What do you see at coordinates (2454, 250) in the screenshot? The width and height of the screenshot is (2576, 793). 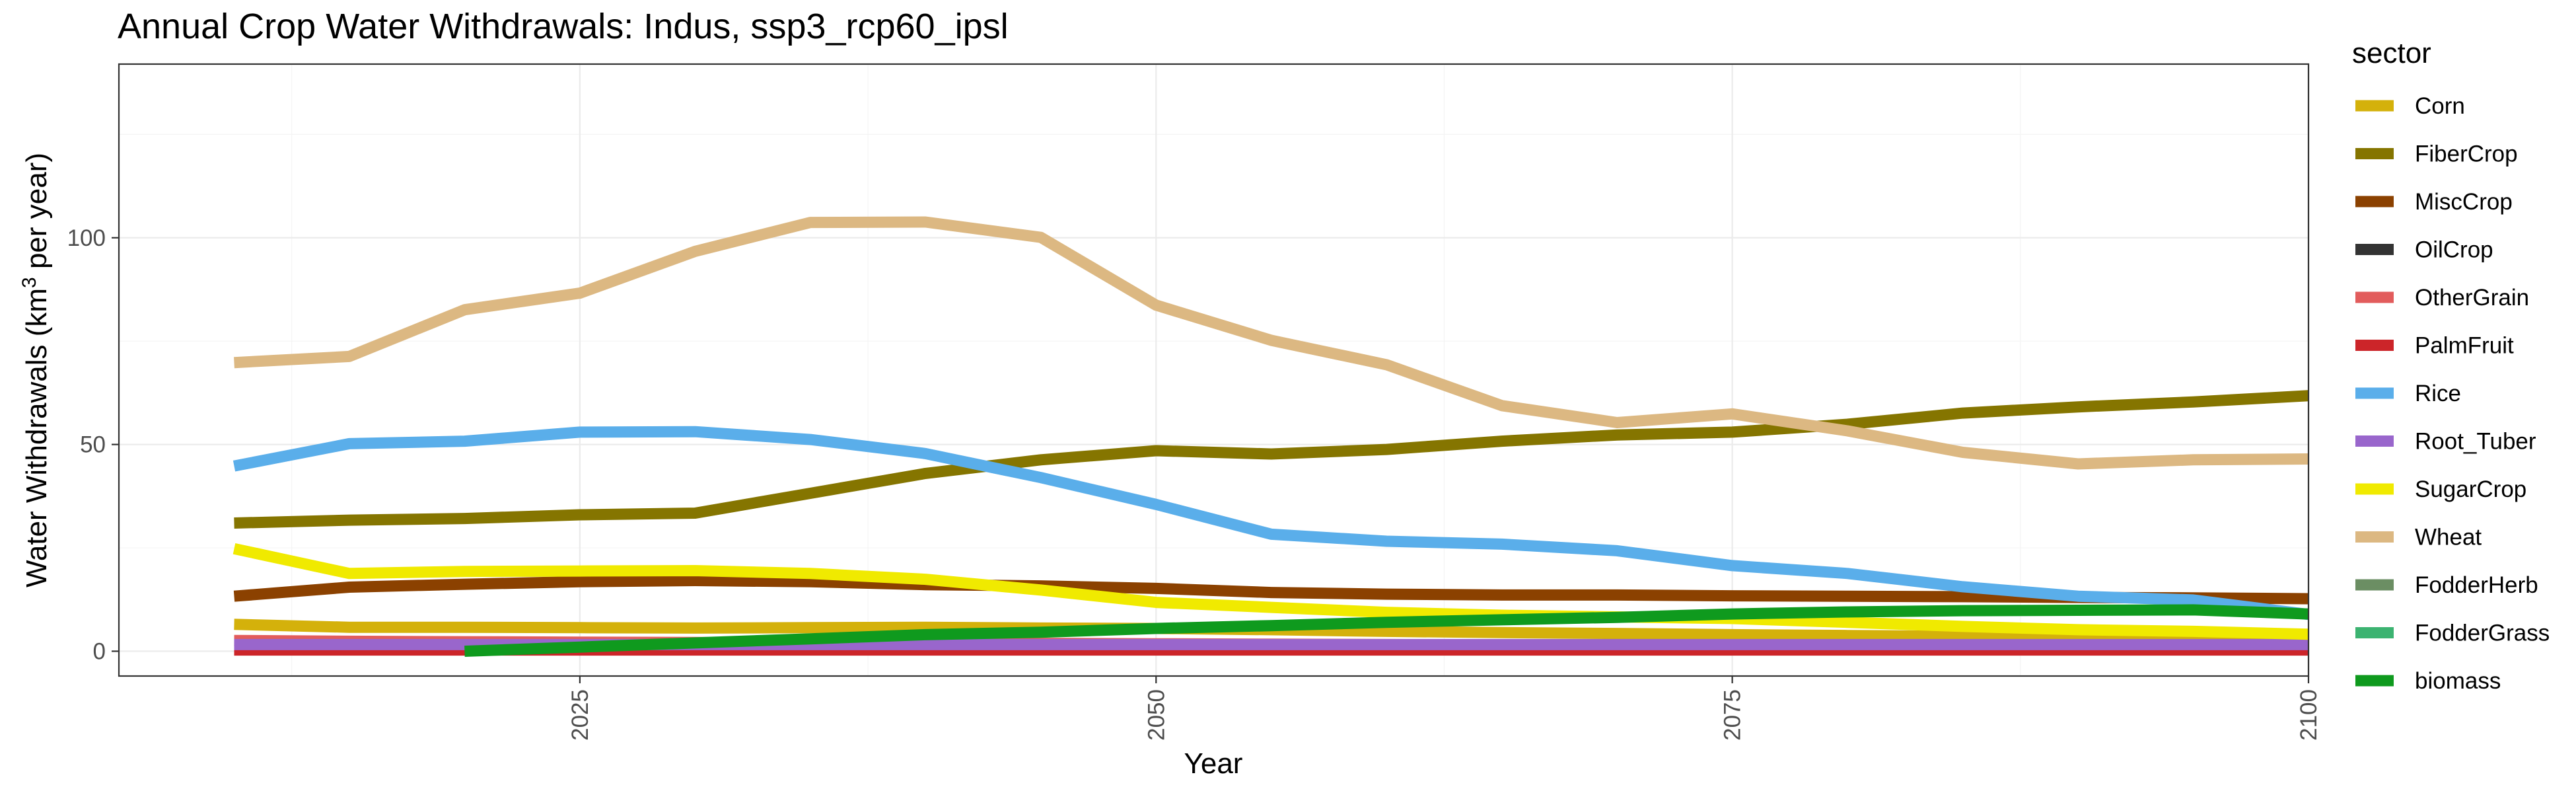 I see `legend-label-oilcrop: OilCrop` at bounding box center [2454, 250].